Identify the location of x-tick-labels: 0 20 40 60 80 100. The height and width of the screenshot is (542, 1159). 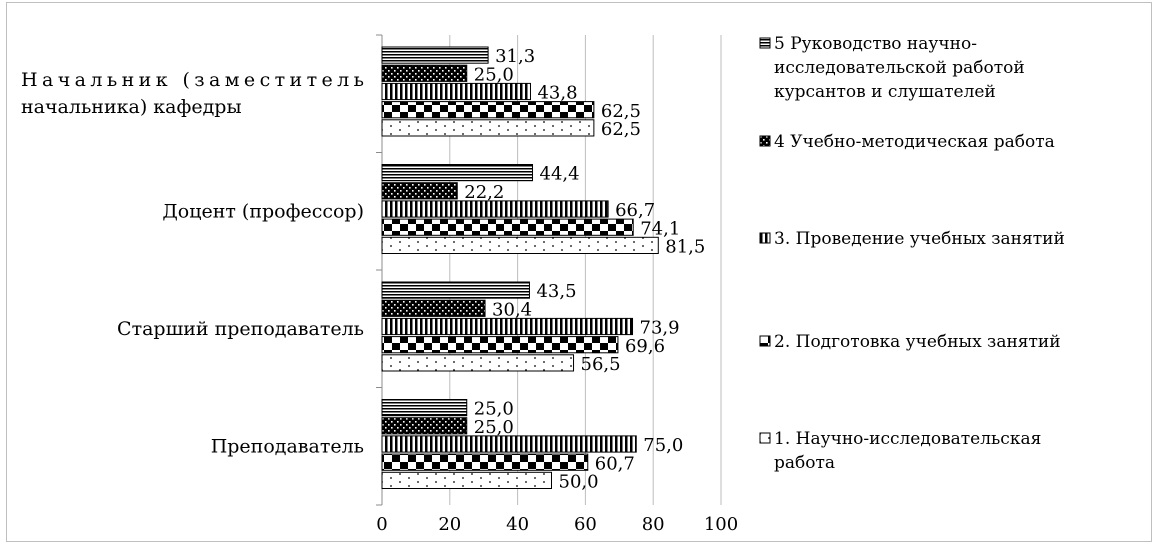
(557, 524).